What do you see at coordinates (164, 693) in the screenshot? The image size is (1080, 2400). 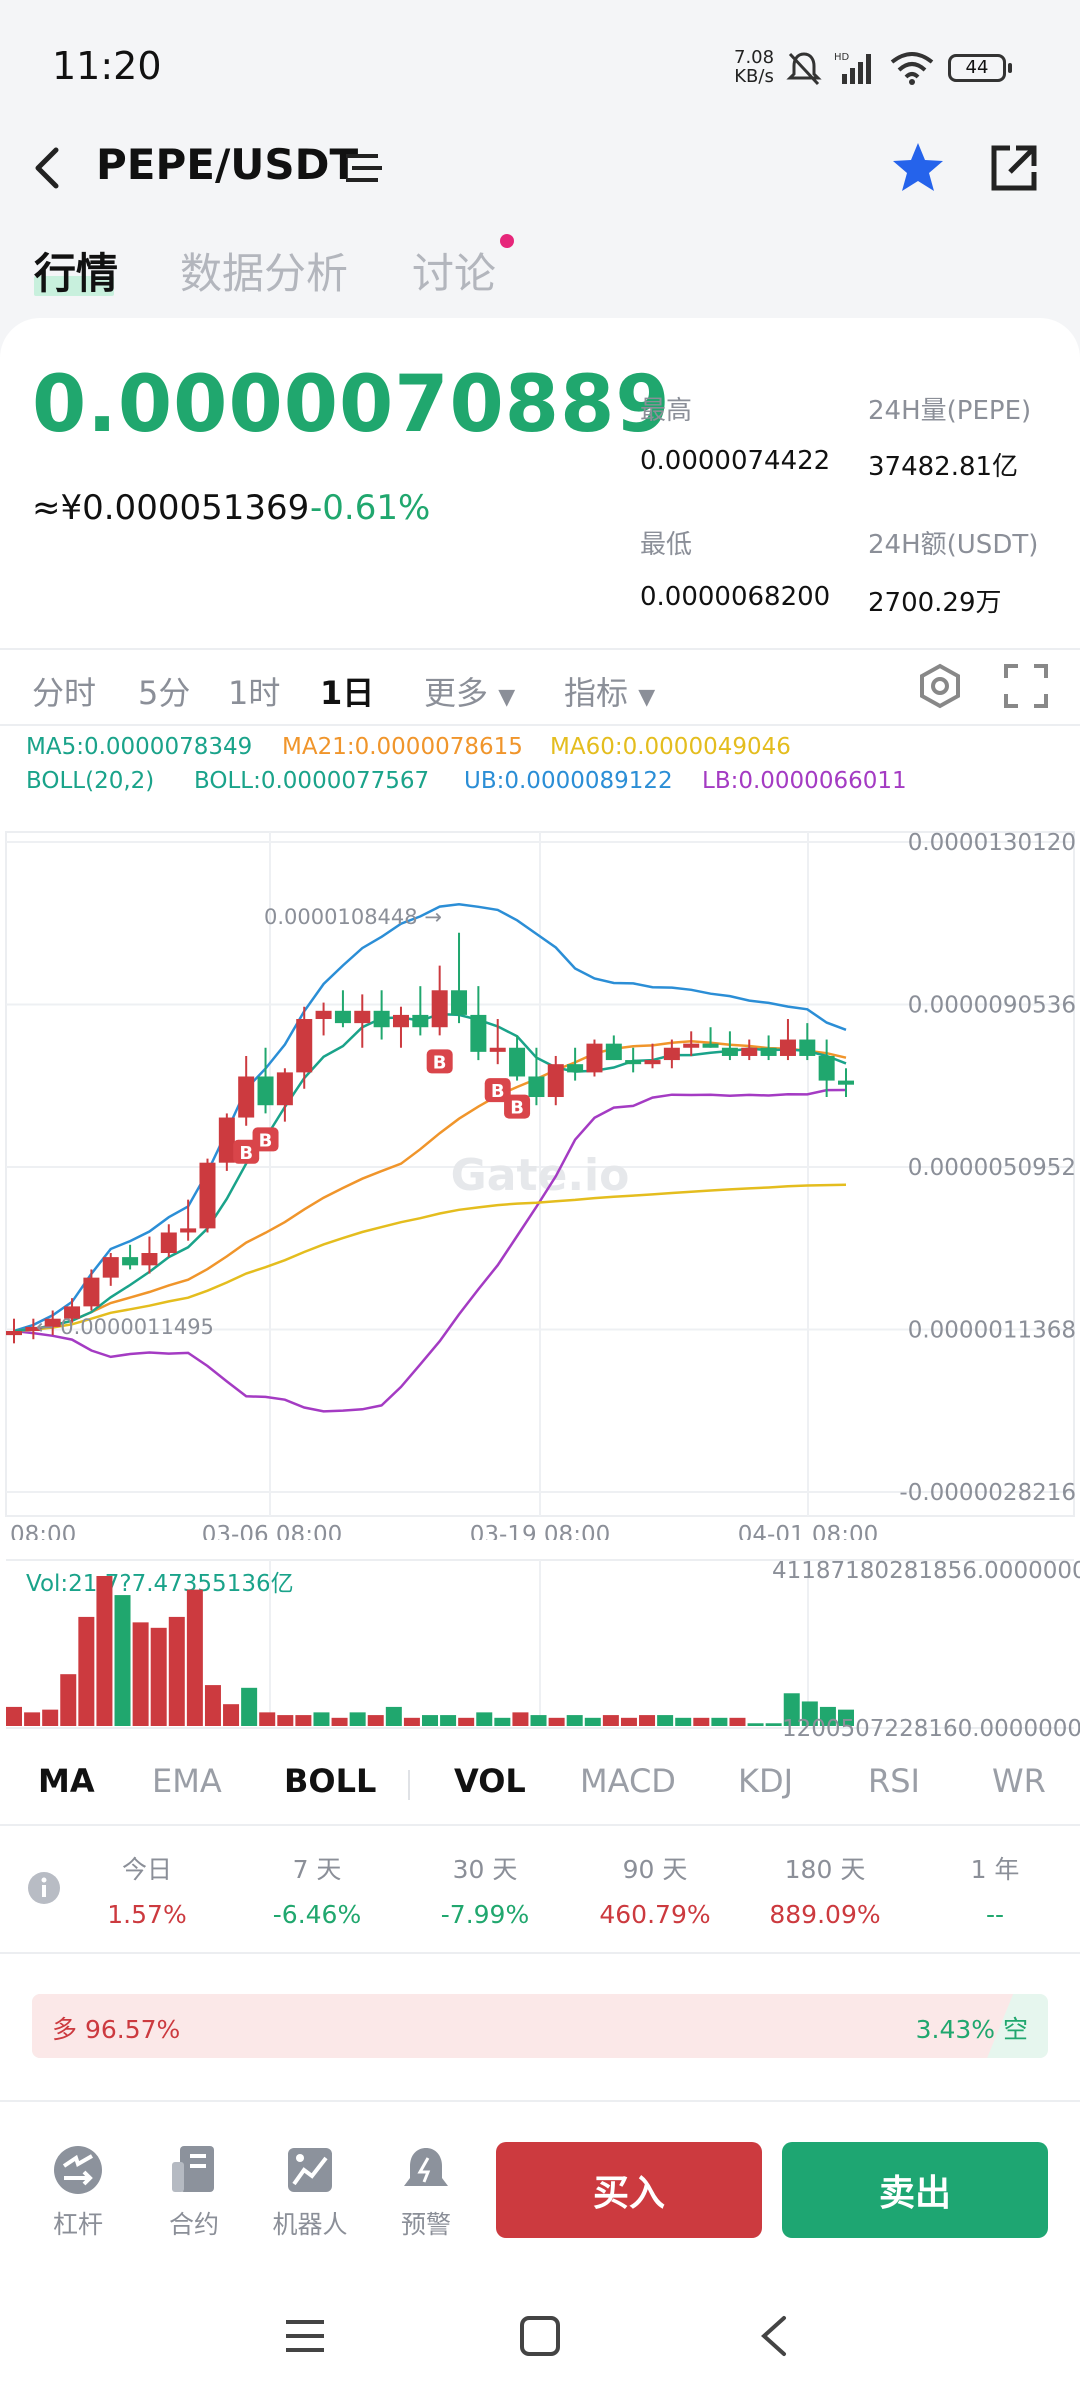 I see `timeframe-5m: 5分` at bounding box center [164, 693].